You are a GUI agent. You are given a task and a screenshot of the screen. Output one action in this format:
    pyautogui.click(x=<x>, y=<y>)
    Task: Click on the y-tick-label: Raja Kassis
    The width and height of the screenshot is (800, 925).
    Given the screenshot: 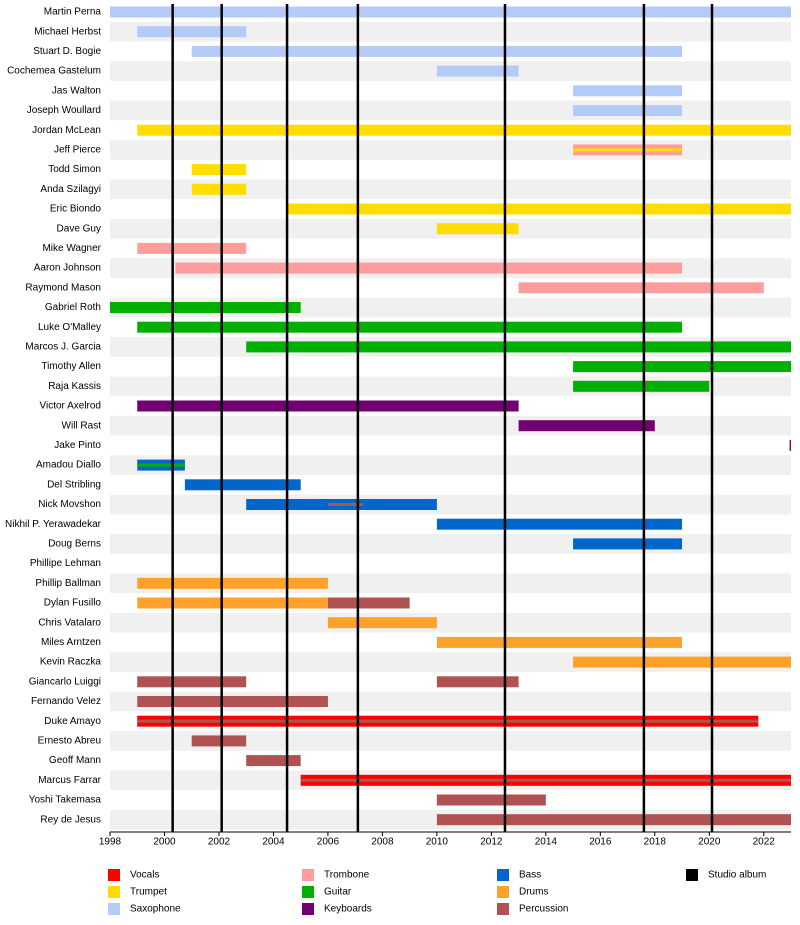 What is the action you would take?
    pyautogui.click(x=74, y=386)
    